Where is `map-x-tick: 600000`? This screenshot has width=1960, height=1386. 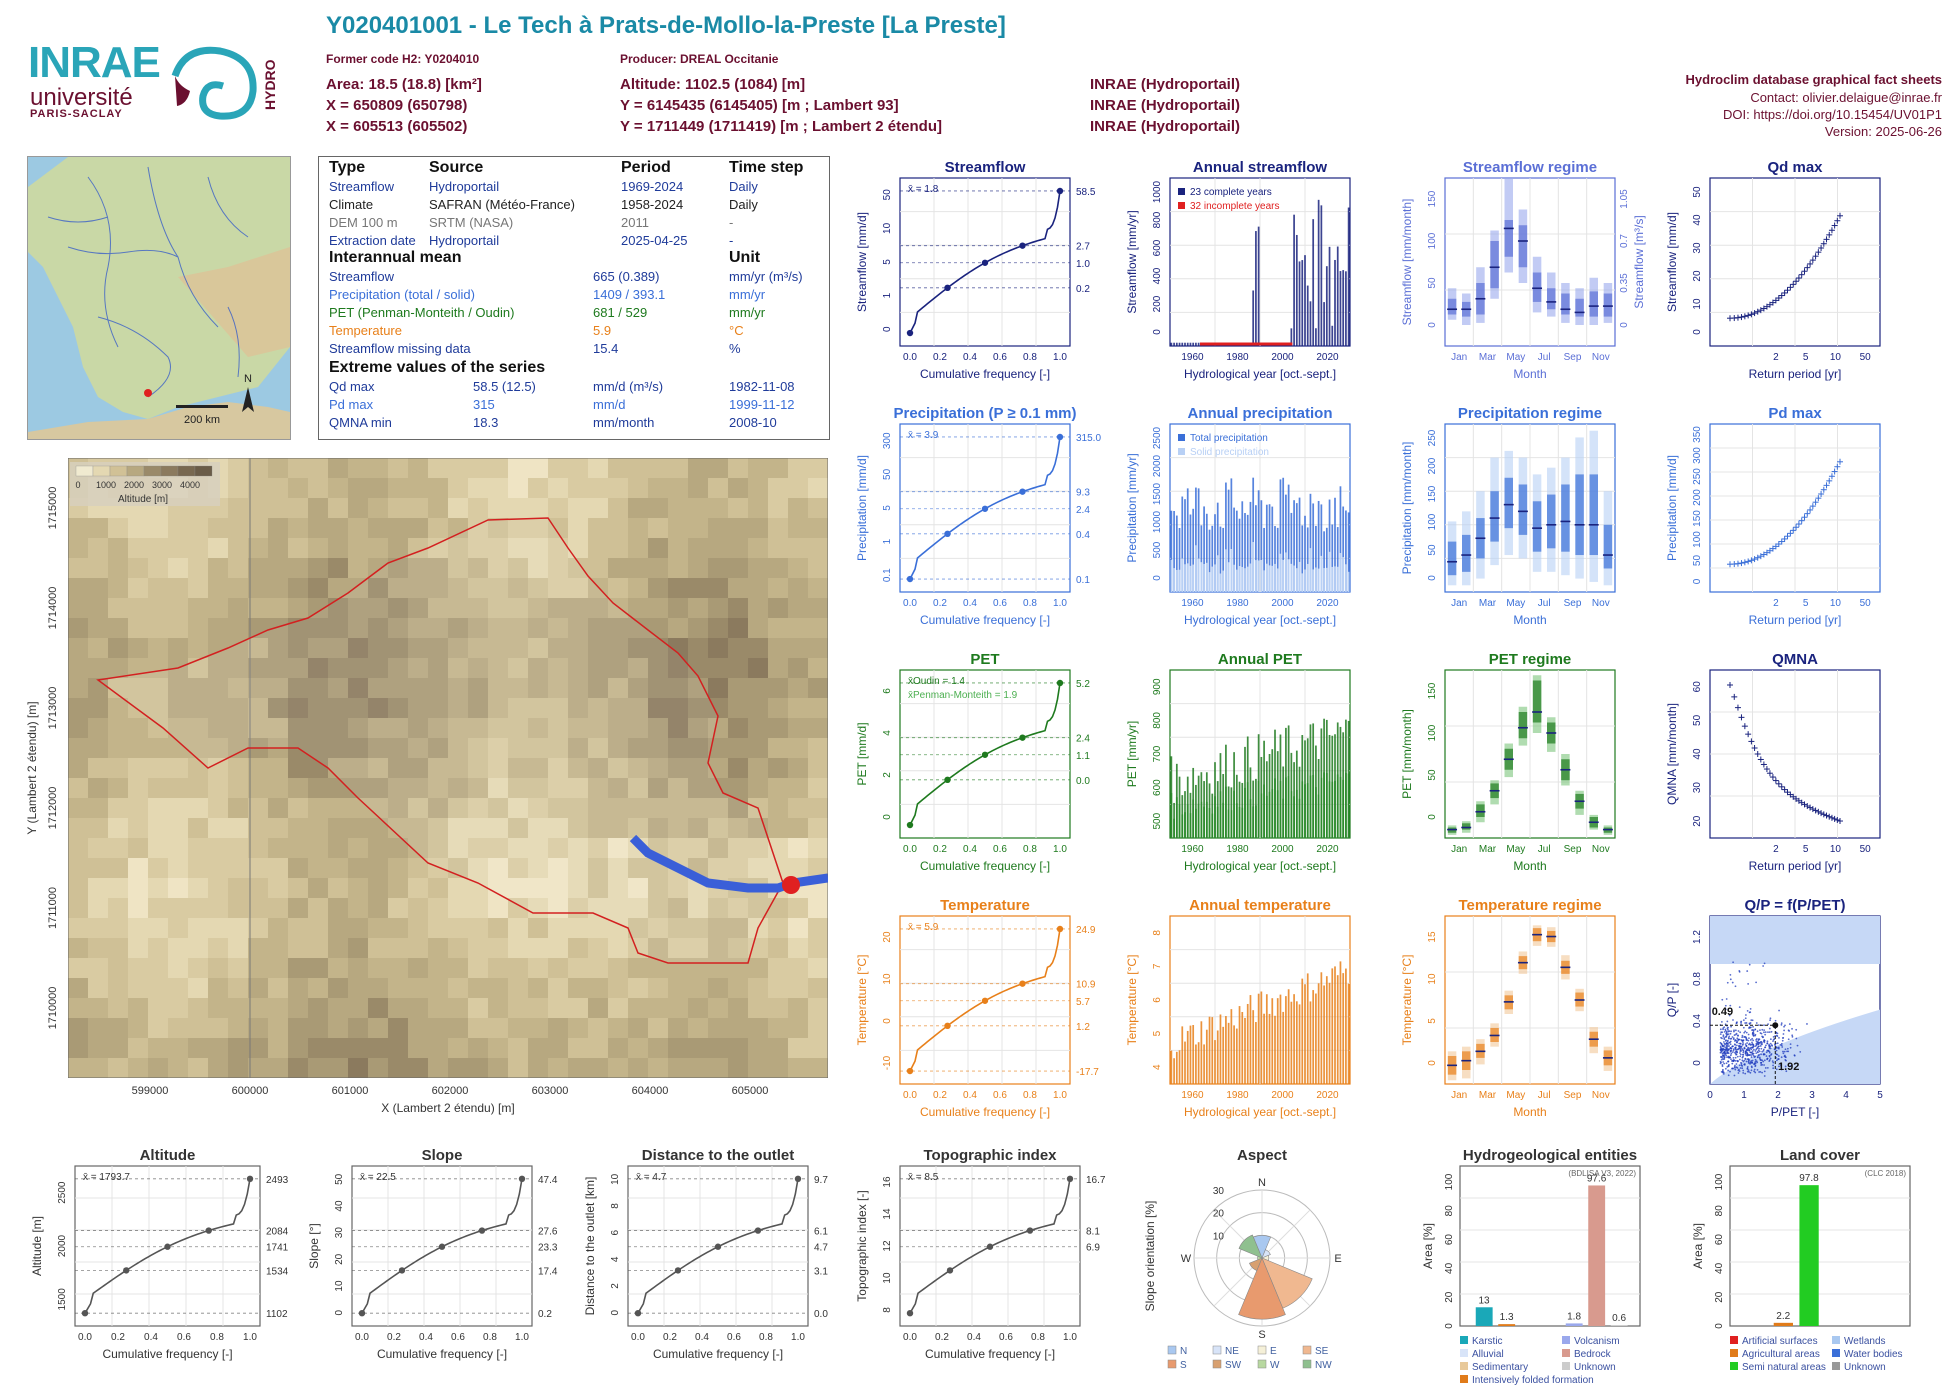
map-x-tick: 600000 is located at coordinates (250, 1091).